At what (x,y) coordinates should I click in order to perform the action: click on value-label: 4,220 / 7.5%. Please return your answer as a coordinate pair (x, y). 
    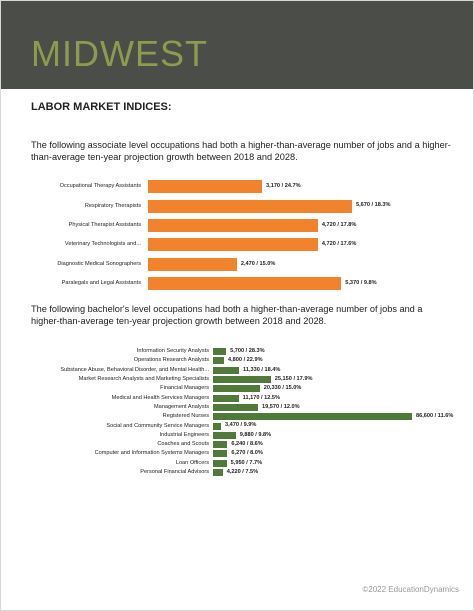
    Looking at the image, I should click on (242, 471).